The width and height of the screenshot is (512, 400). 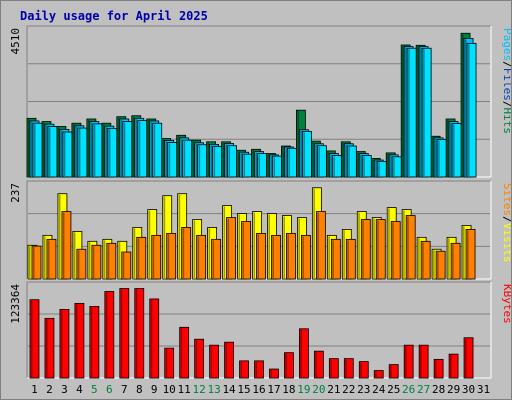 I want to click on y-max-label: 237, so click(x=15, y=193).